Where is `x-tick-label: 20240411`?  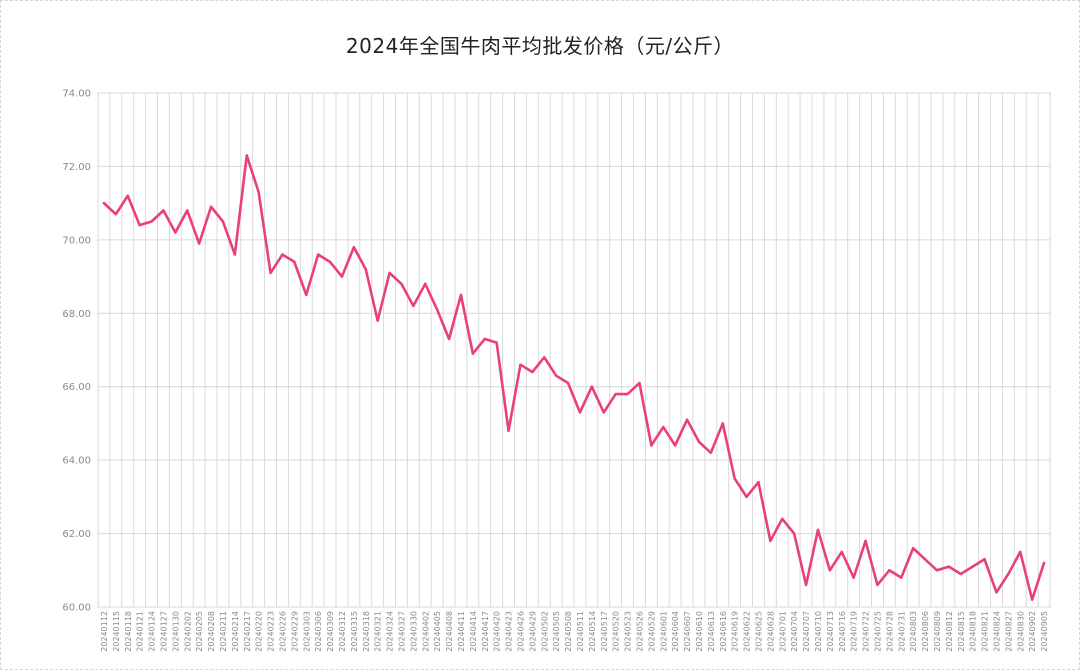
x-tick-label: 20240411 is located at coordinates (461, 631).